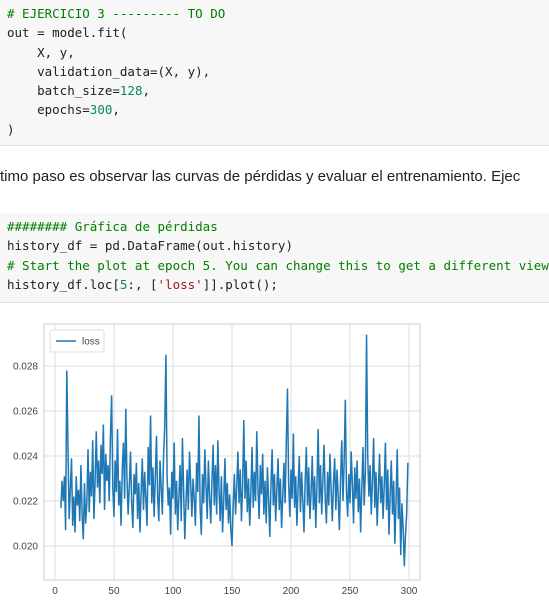 The image size is (549, 602). I want to click on x-tick-label: 200, so click(291, 591).